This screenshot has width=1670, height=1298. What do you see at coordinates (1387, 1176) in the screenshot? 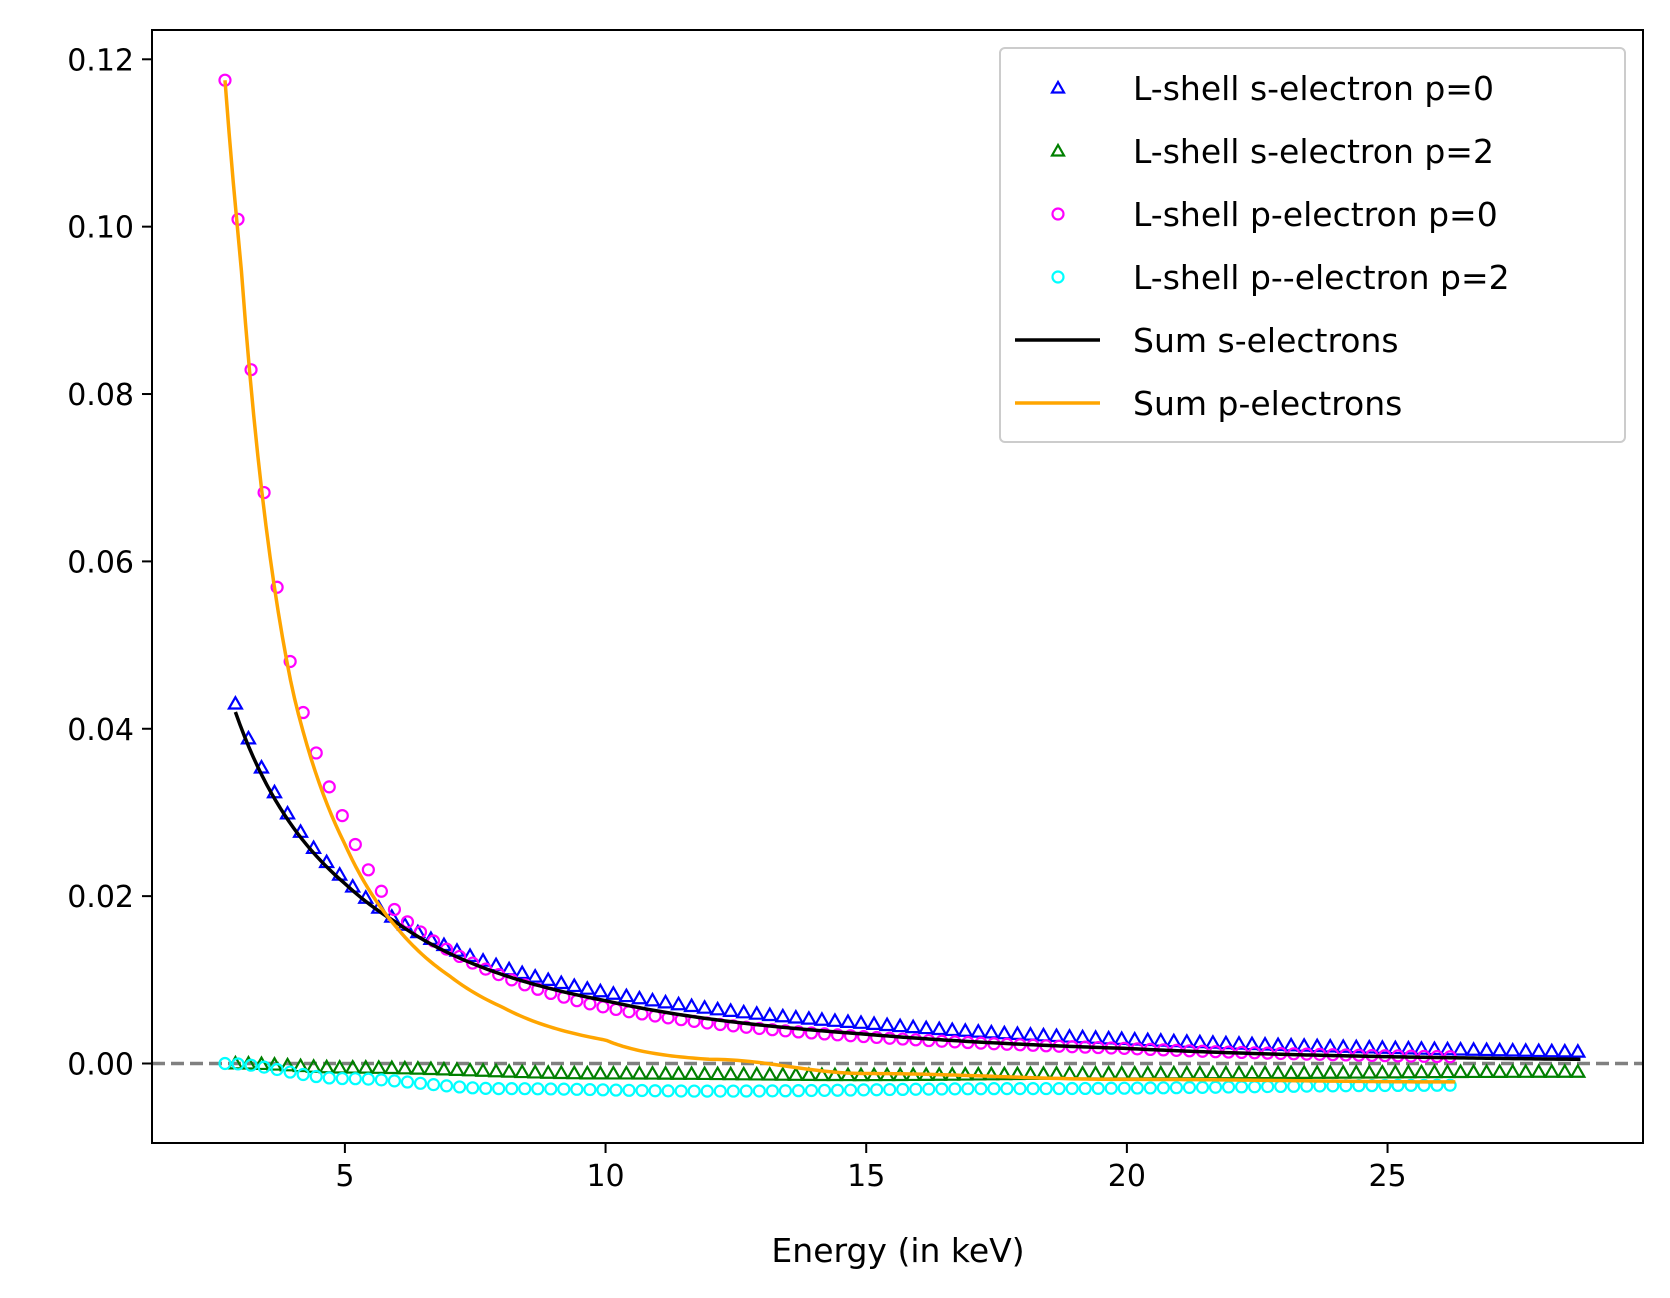
I see `x-tick-label: 25` at bounding box center [1387, 1176].